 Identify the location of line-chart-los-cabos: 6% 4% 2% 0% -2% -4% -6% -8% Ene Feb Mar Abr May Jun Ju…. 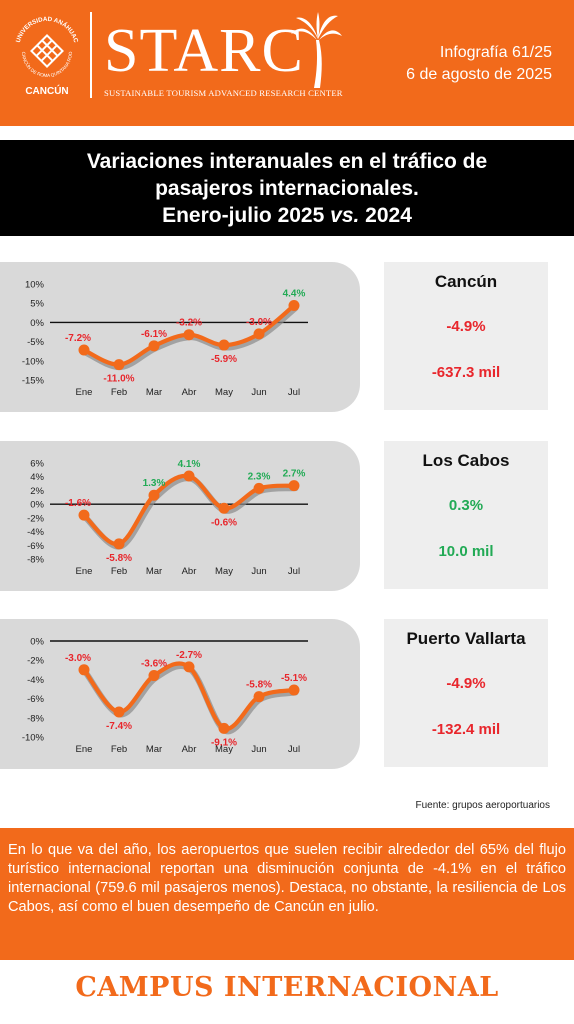
(167, 518).